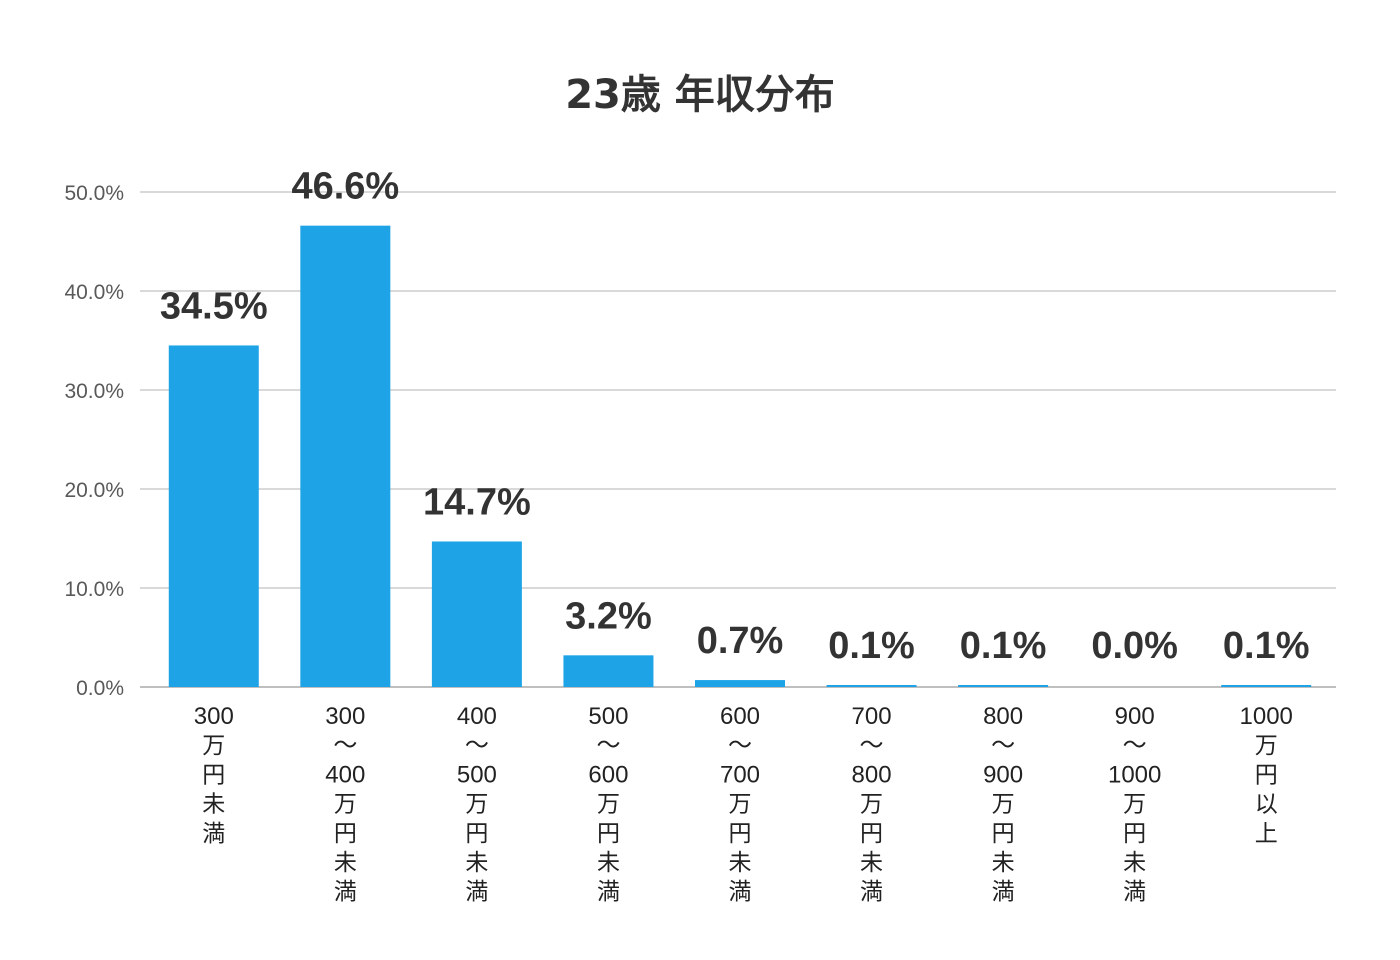 This screenshot has width=1400, height=960. Describe the element at coordinates (477, 502) in the screenshot. I see `data-label: 14.7%` at that location.